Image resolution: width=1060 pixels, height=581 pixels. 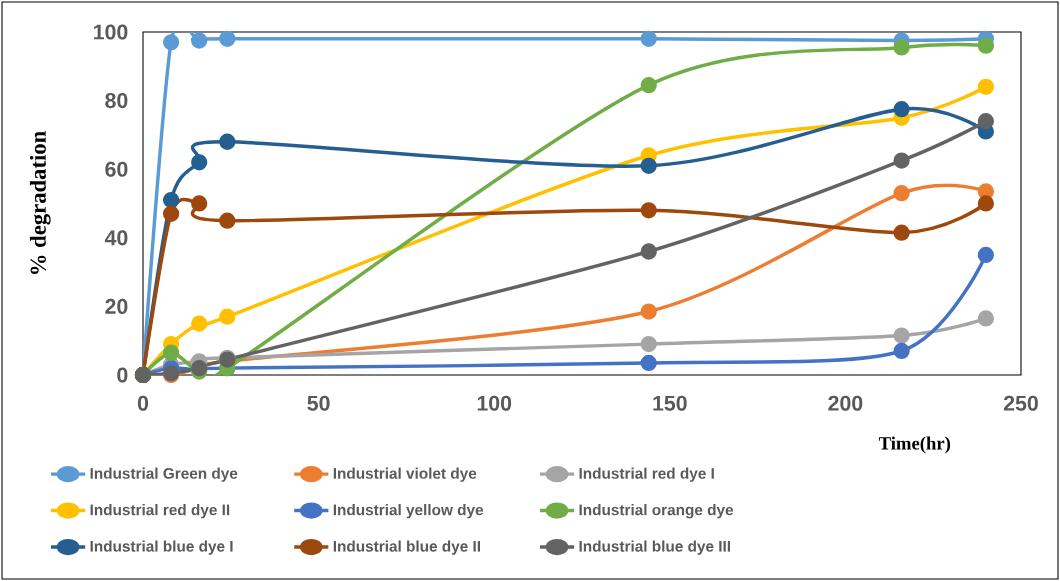 I want to click on y-tick-label: 60, so click(x=116, y=169).